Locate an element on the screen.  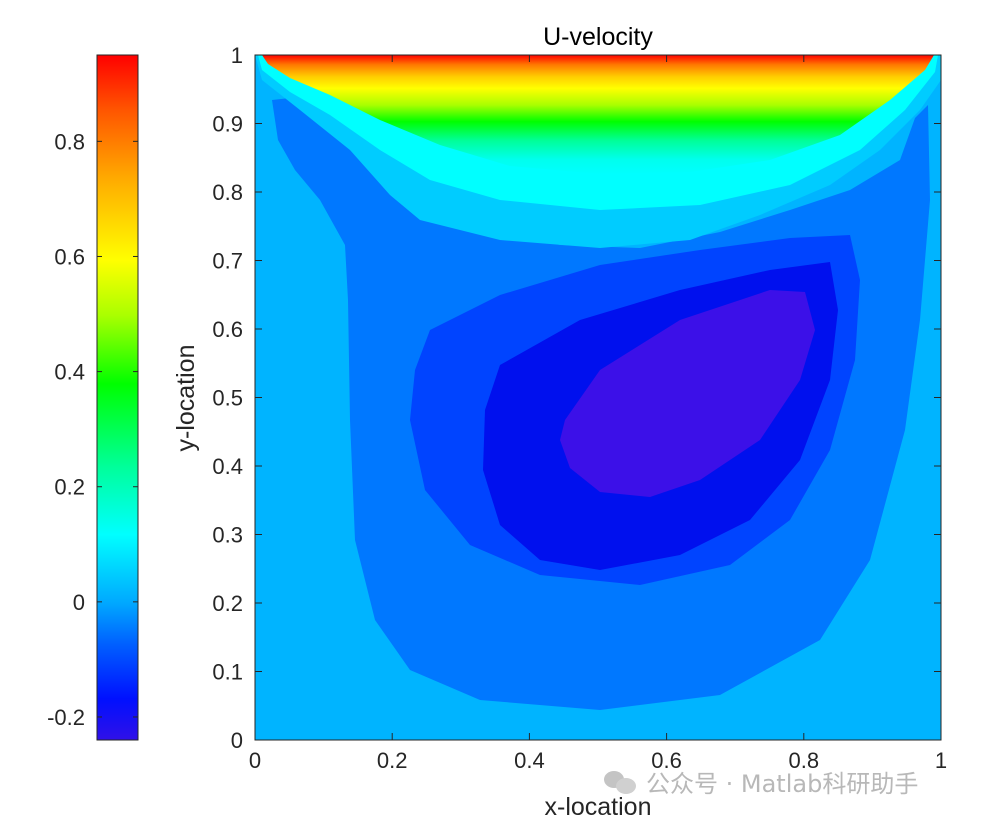
x-tick-label: 1 is located at coordinates (941, 760).